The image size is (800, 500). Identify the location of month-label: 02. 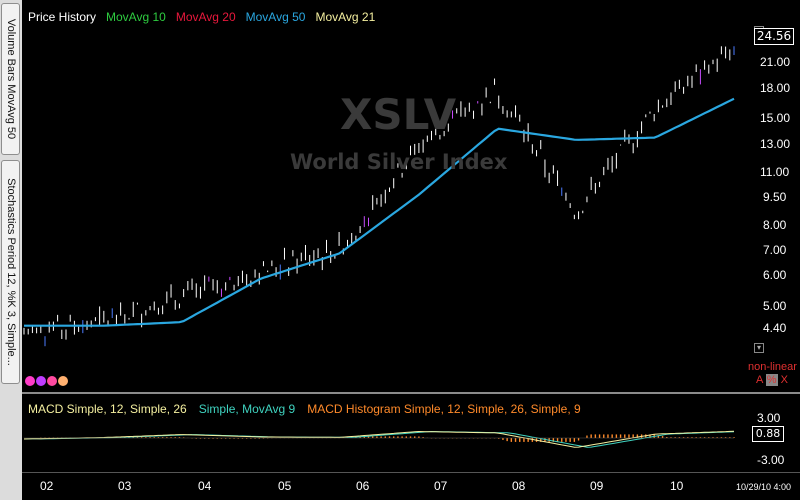
(47, 486).